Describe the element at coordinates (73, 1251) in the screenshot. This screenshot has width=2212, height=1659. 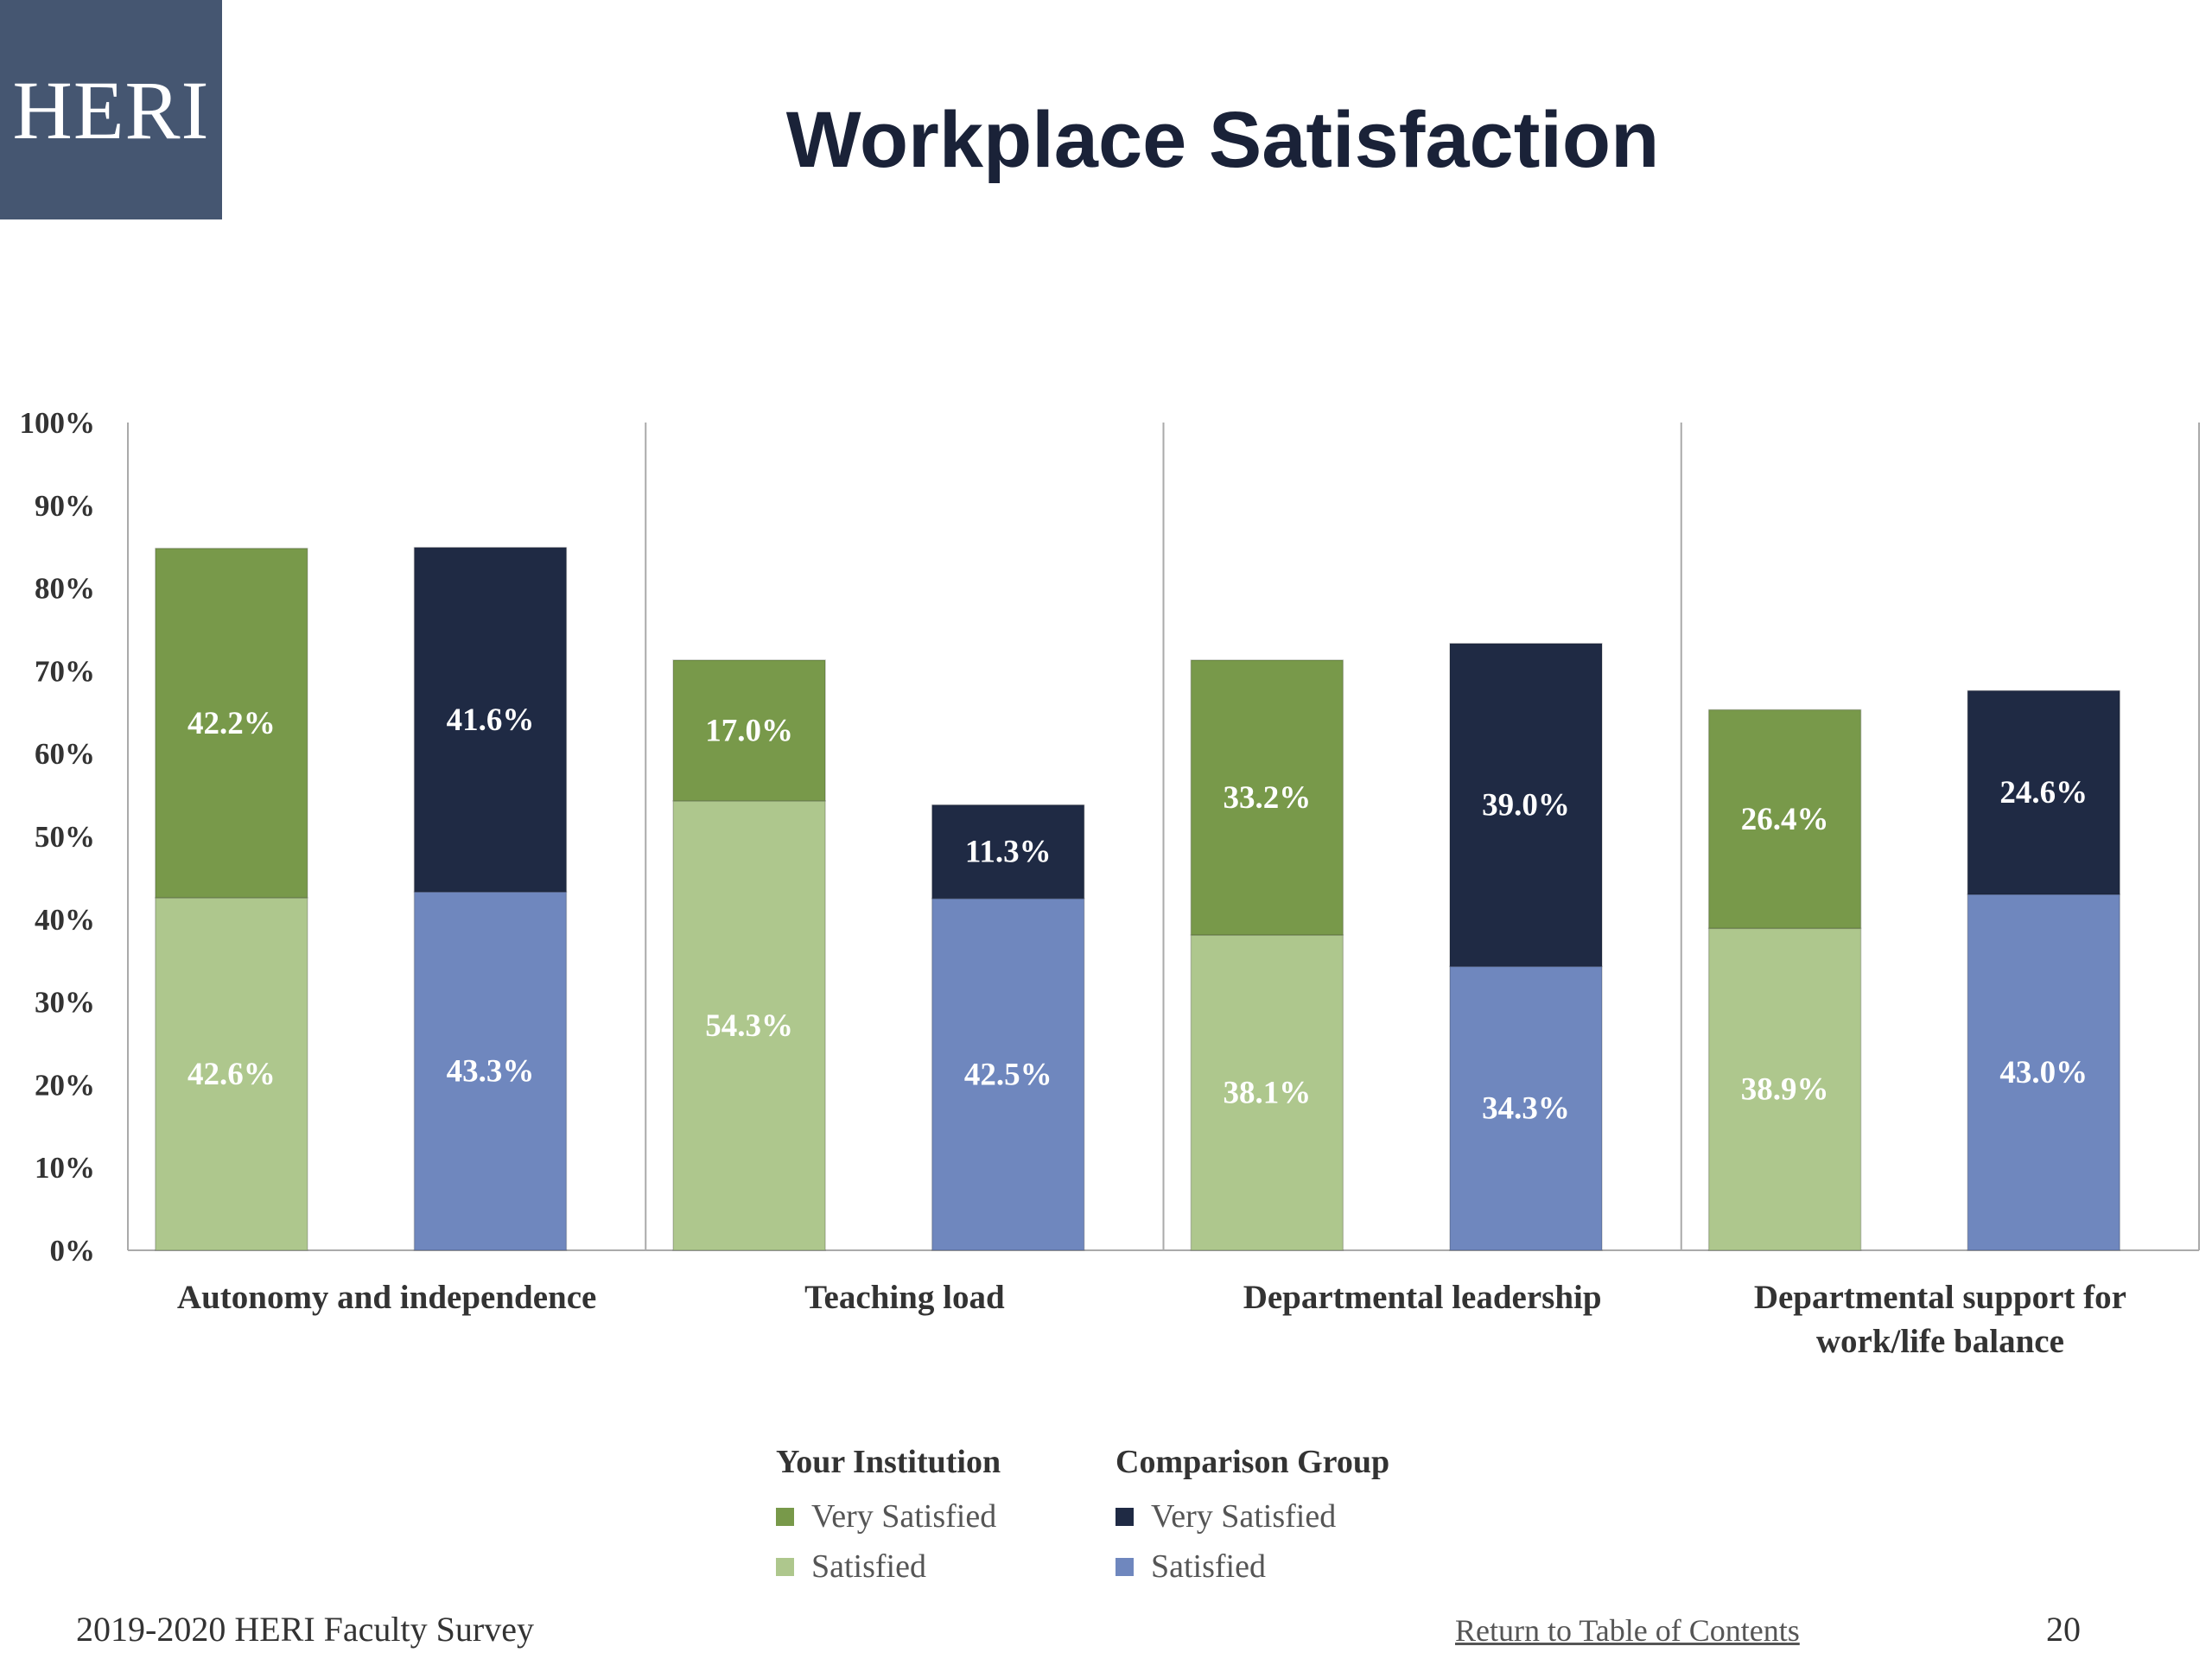
I see `y-tick-label: 0%` at that location.